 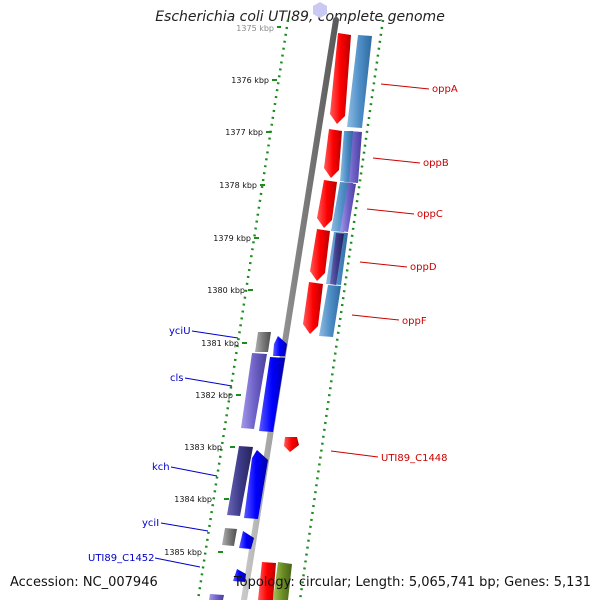 I want to click on ruler-tick: 1382 kbp, so click(x=218, y=395).